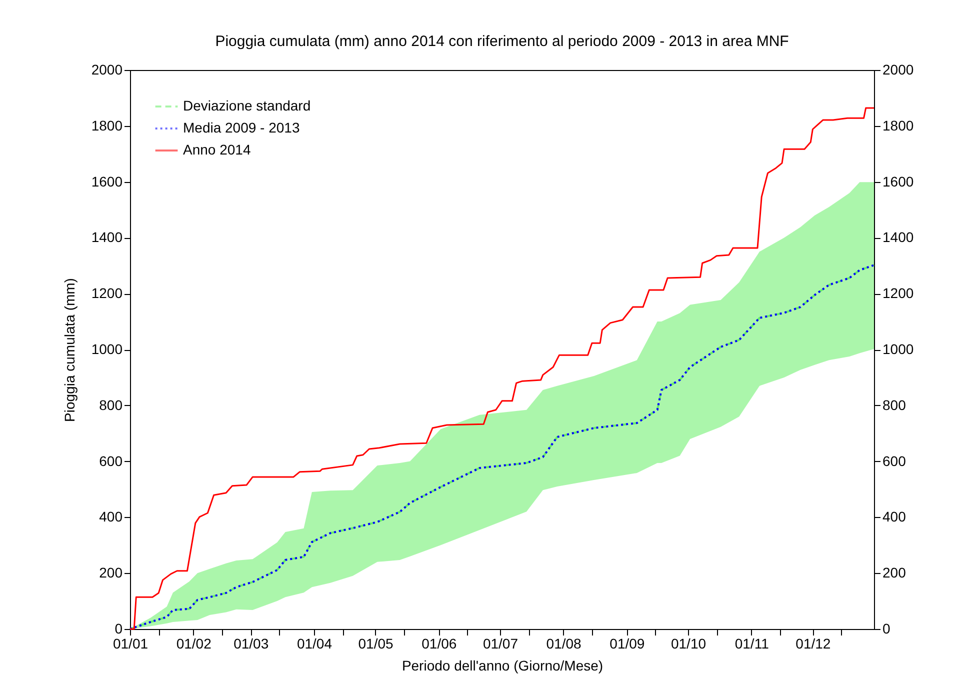 The width and height of the screenshot is (962, 693). I want to click on x-tick-label: 01/05, so click(376, 644).